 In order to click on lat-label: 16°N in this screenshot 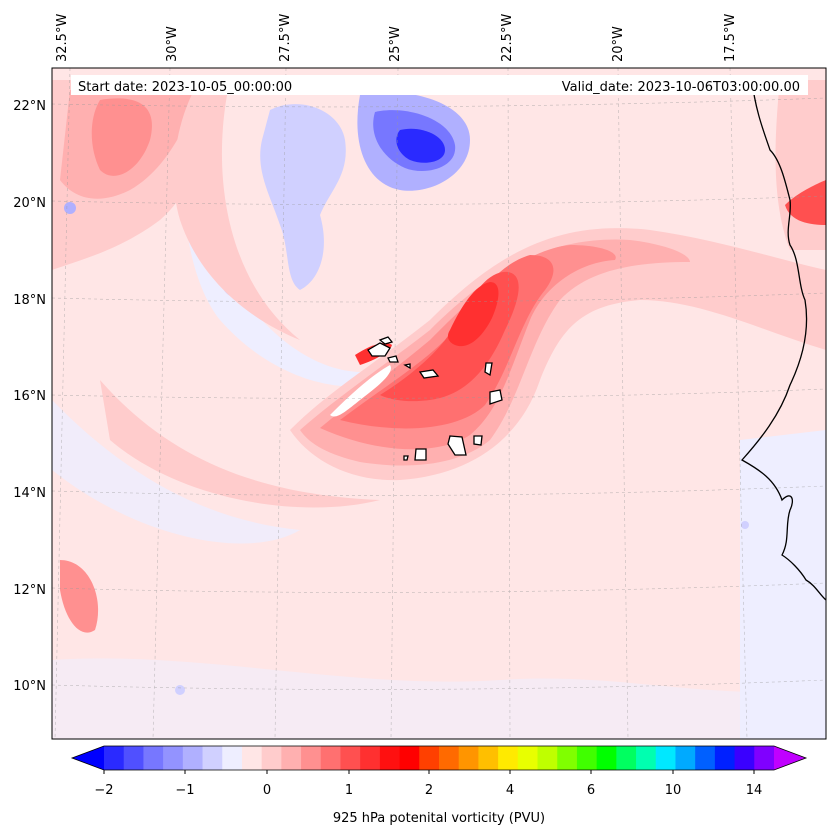, I will do `click(29, 396)`.